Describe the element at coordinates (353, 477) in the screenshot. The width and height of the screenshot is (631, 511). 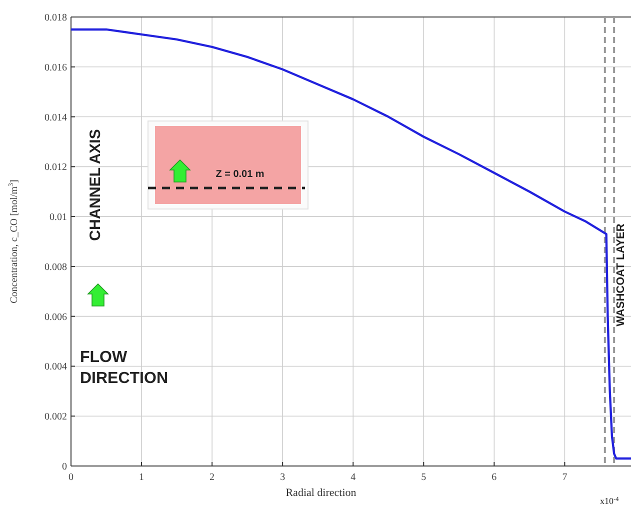
I see `x-tick-label: 4` at that location.